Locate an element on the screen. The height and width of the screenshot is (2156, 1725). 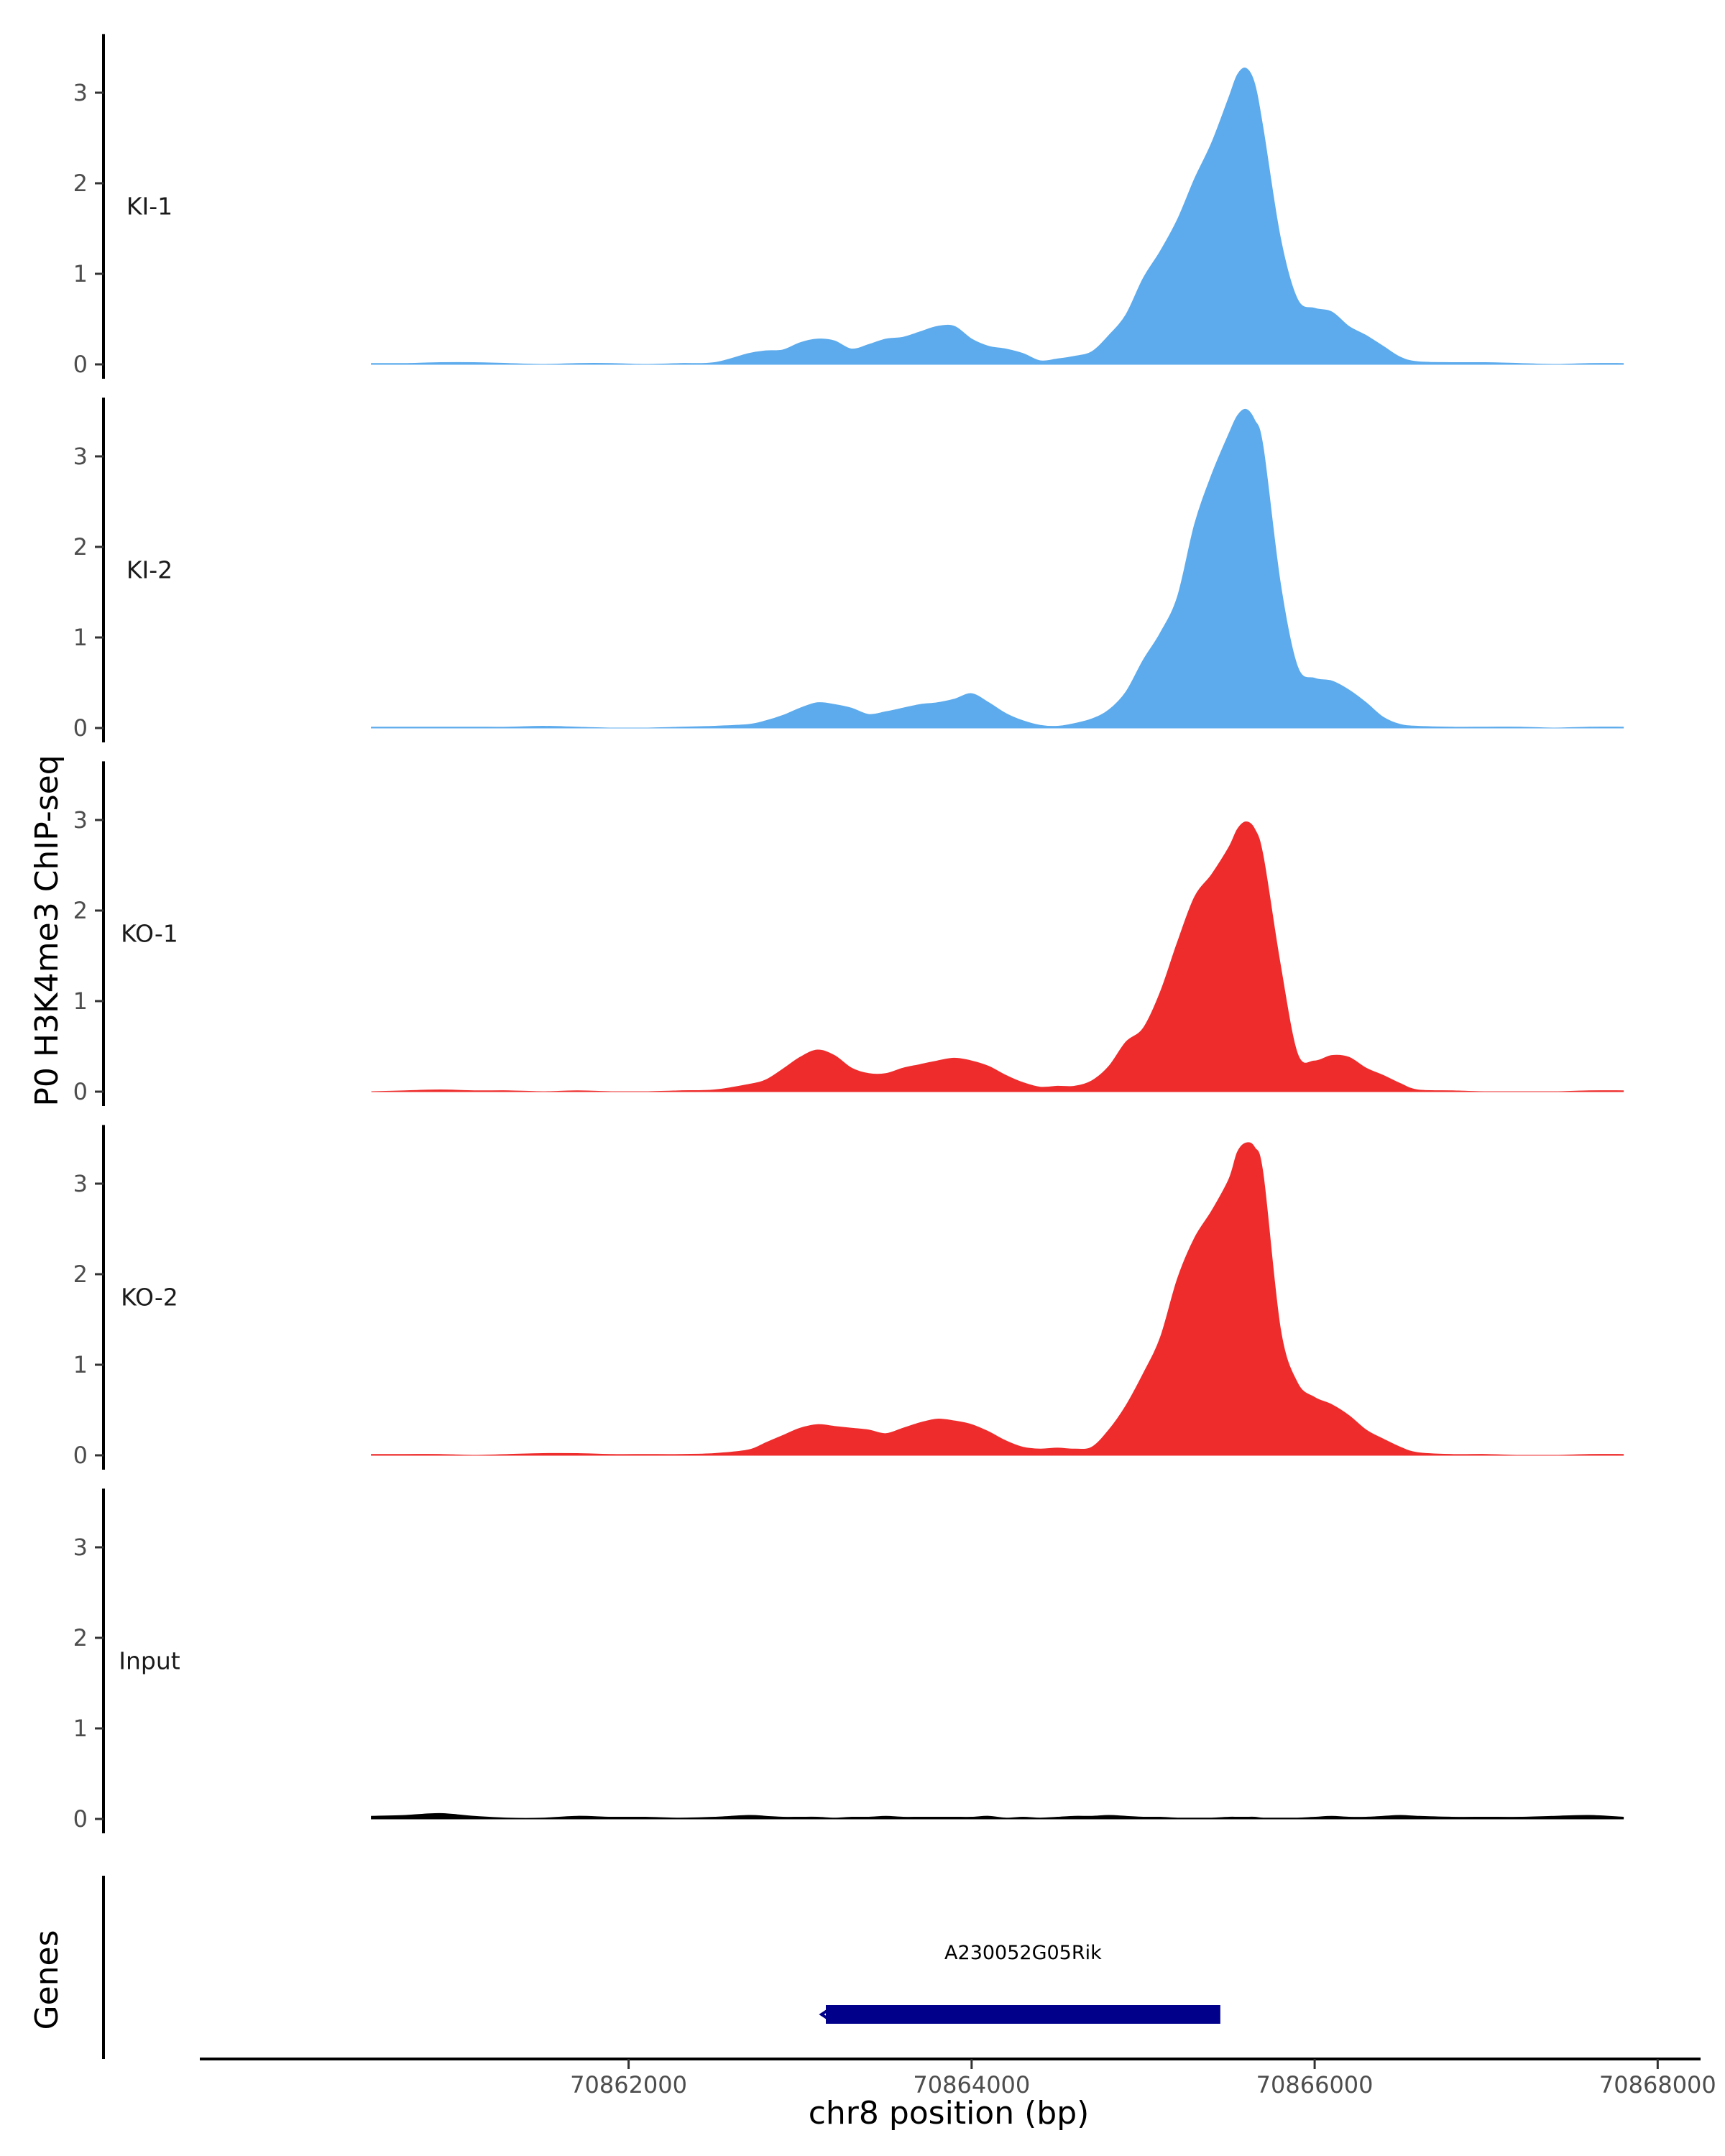
gene-exon-bar is located at coordinates (1022, 2014).